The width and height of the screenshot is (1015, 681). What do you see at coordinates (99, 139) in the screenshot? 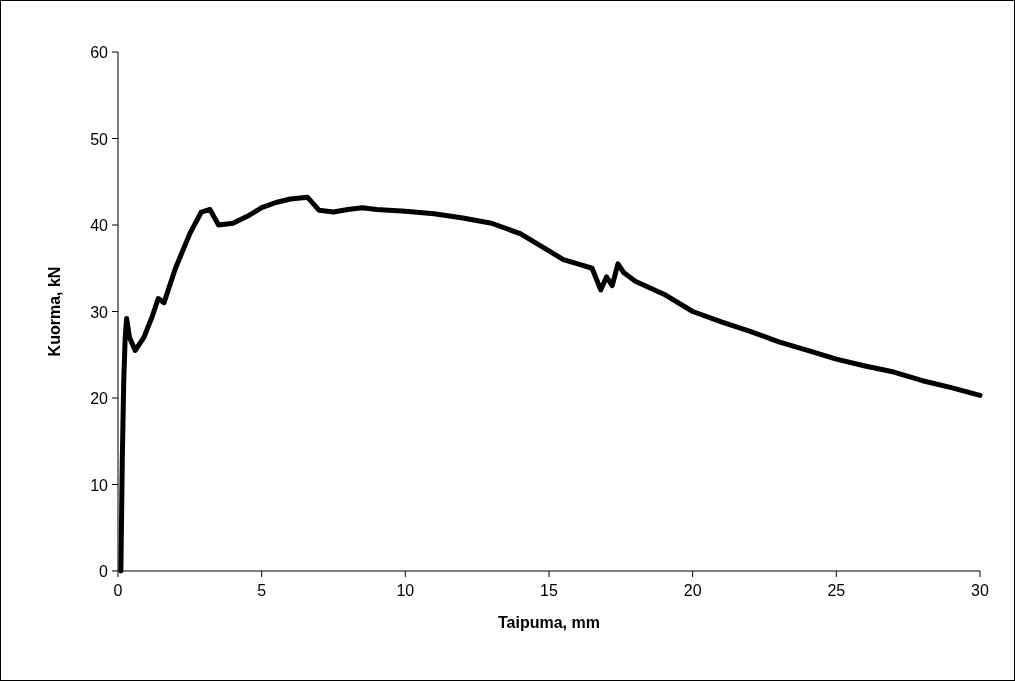
I see `y-tick-label: 50` at bounding box center [99, 139].